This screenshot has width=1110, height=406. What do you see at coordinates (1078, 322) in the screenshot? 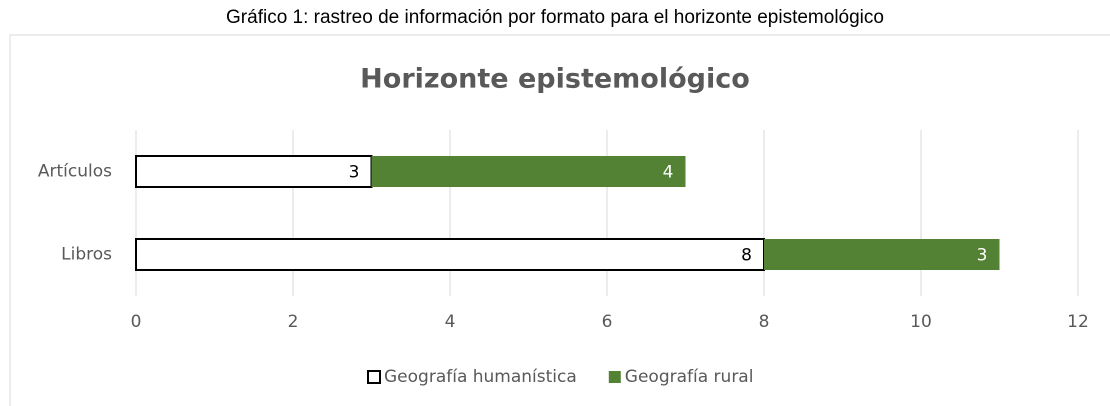
I see `x-tick-label: 12` at bounding box center [1078, 322].